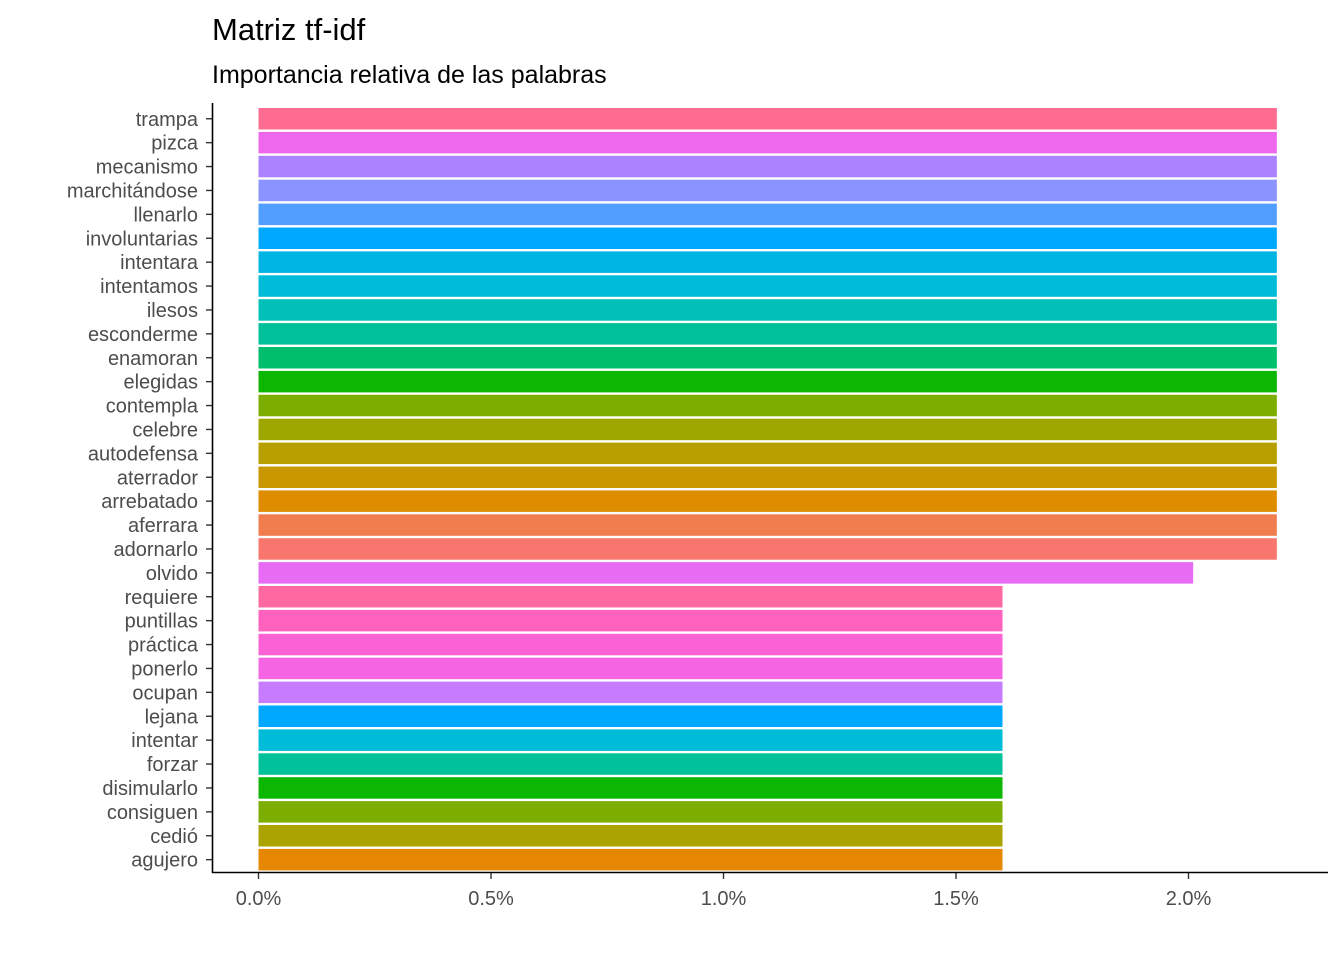 The height and width of the screenshot is (960, 1344). I want to click on bar-llenarlo, so click(767, 214).